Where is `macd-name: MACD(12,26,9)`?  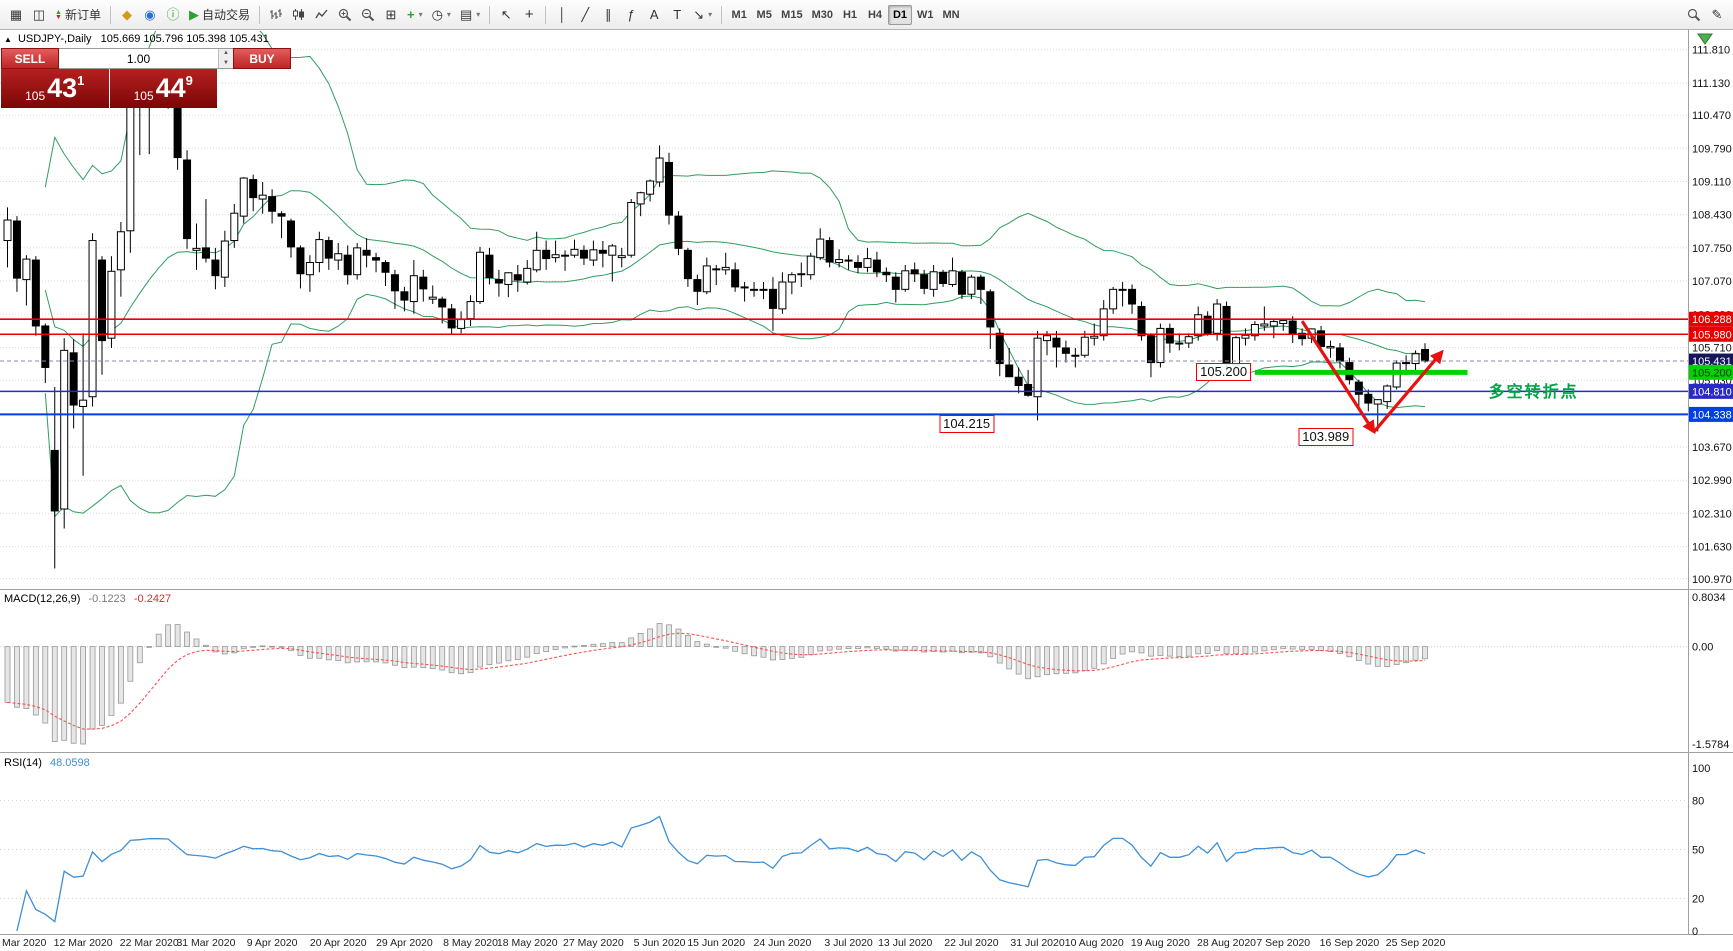
macd-name: MACD(12,26,9) is located at coordinates (42, 599).